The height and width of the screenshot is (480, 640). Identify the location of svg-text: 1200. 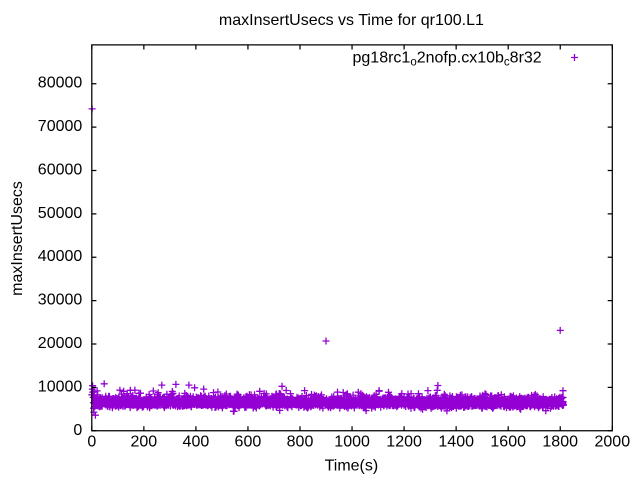
(404, 442).